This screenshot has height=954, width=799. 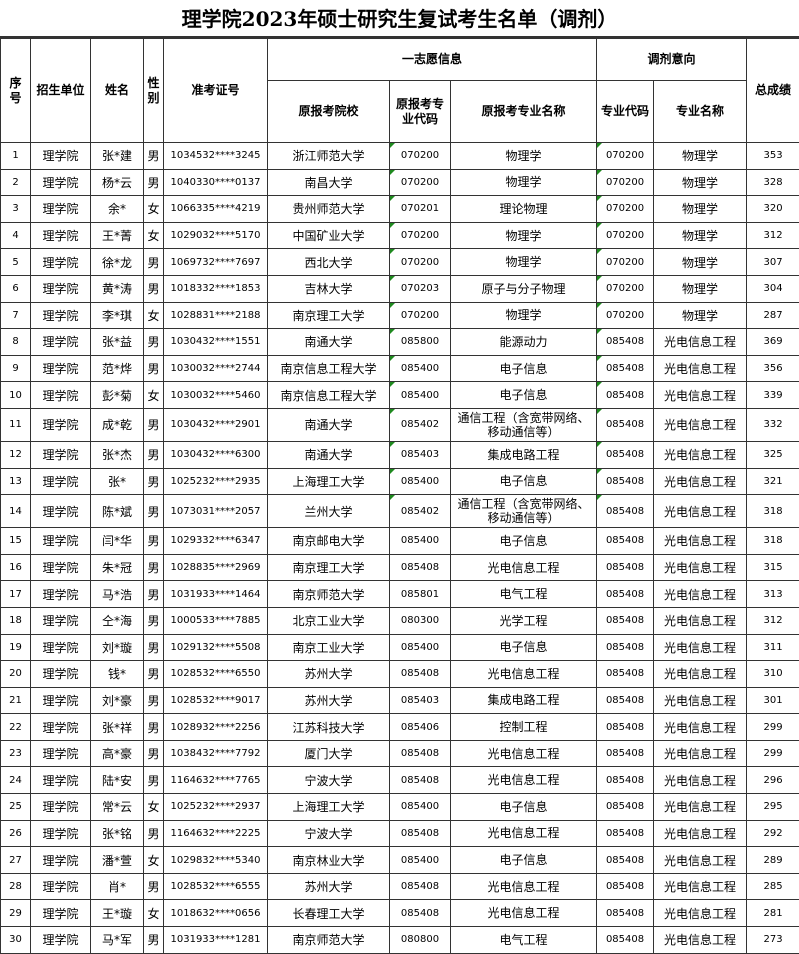 What do you see at coordinates (117, 511) in the screenshot?
I see `cell-name: 陈*斌` at bounding box center [117, 511].